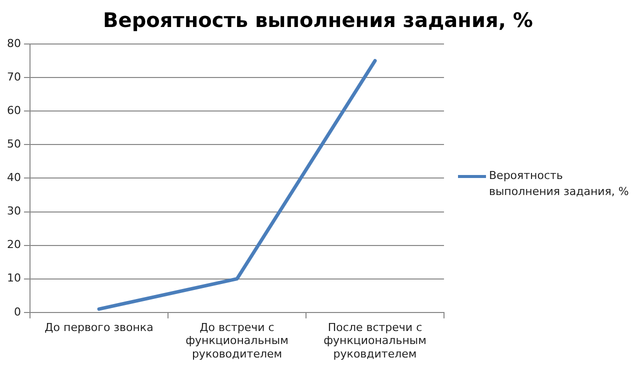 This screenshot has width=636, height=368. Describe the element at coordinates (13, 77) in the screenshot. I see `y-tick-label: 70` at that location.